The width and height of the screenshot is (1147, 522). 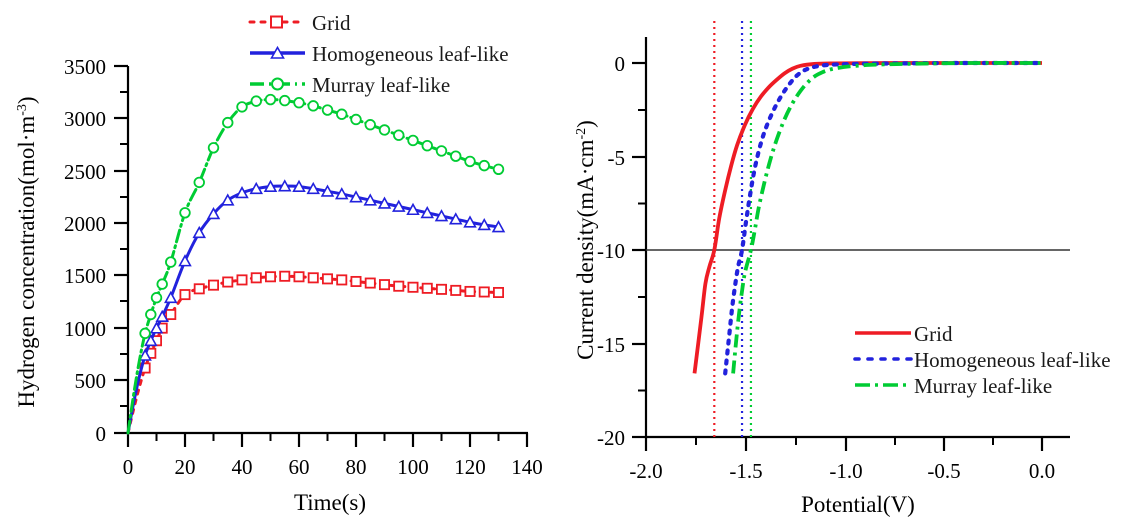 What do you see at coordinates (983, 386) in the screenshot?
I see `right-legend-label-murray: Murray leaf-like` at bounding box center [983, 386].